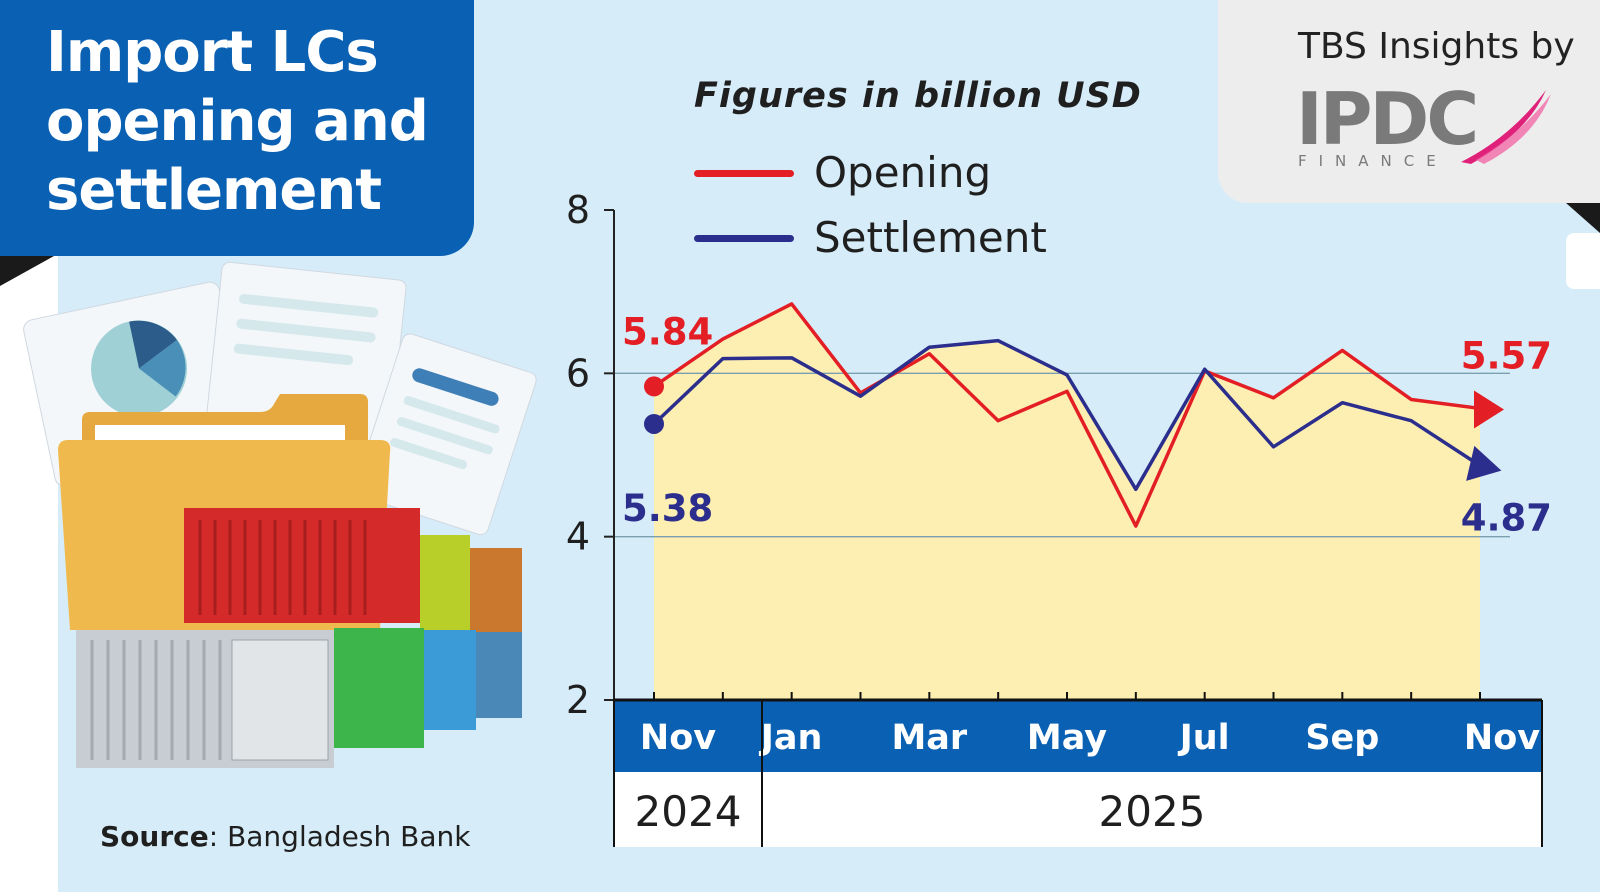  What do you see at coordinates (903, 172) in the screenshot?
I see `legend-opening-label: Opening` at bounding box center [903, 172].